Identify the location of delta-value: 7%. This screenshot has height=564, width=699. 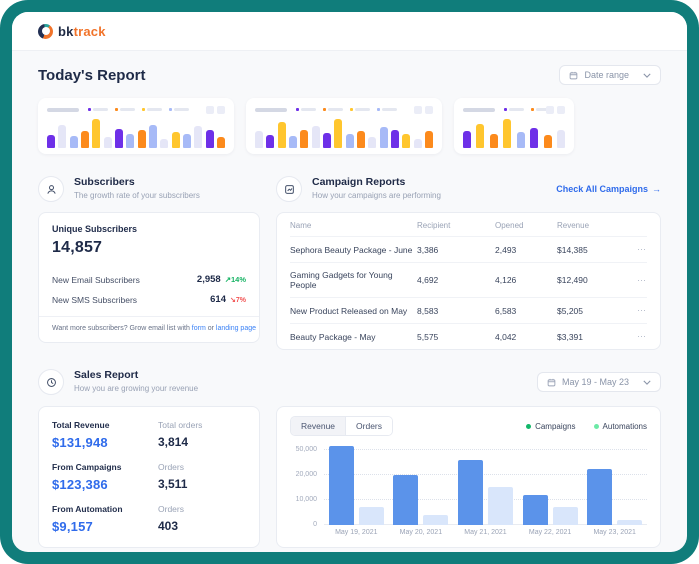
(240, 300).